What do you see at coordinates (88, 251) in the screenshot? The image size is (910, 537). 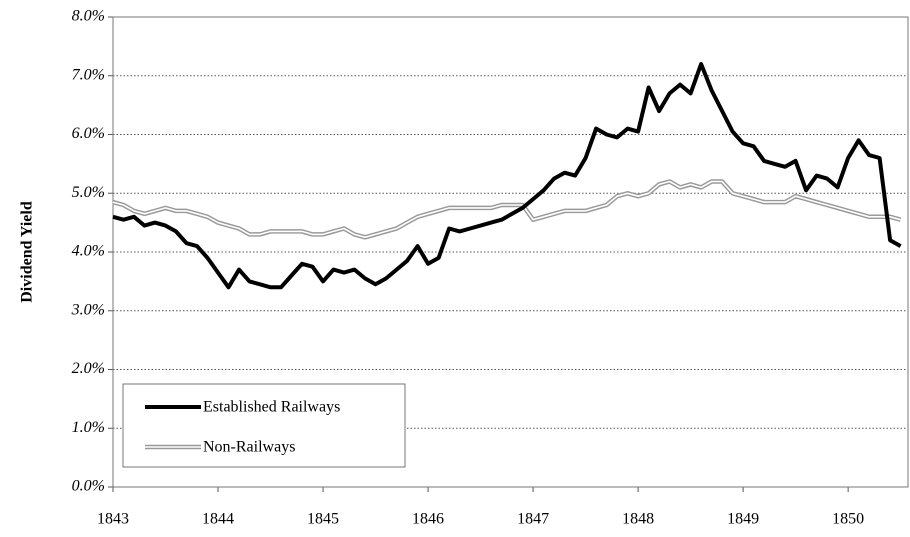 I see `y-tick-label: 4.0%` at bounding box center [88, 251].